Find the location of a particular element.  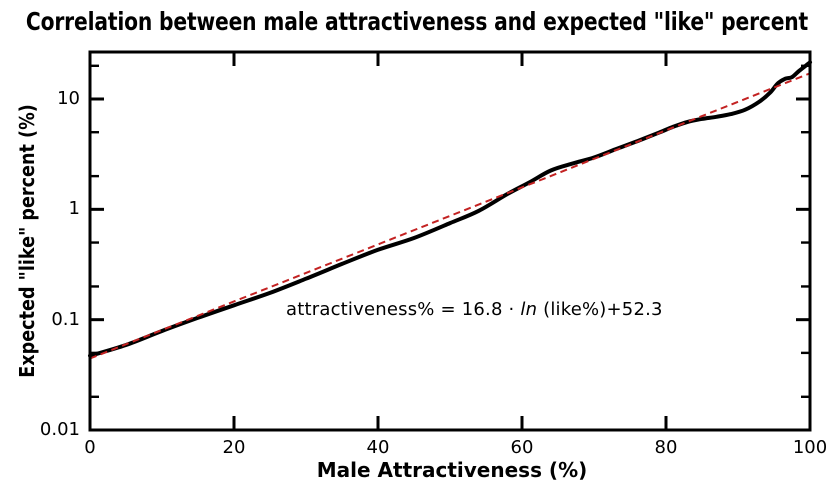

y-axis-label: Expected "like" percent (%) is located at coordinates (27, 241).